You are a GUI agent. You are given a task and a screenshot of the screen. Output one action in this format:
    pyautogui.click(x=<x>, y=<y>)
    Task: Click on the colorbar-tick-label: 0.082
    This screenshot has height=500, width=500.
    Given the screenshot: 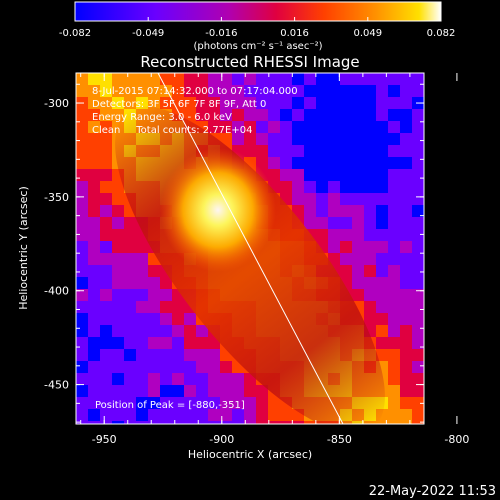 What is the action you would take?
    pyautogui.click(x=441, y=33)
    